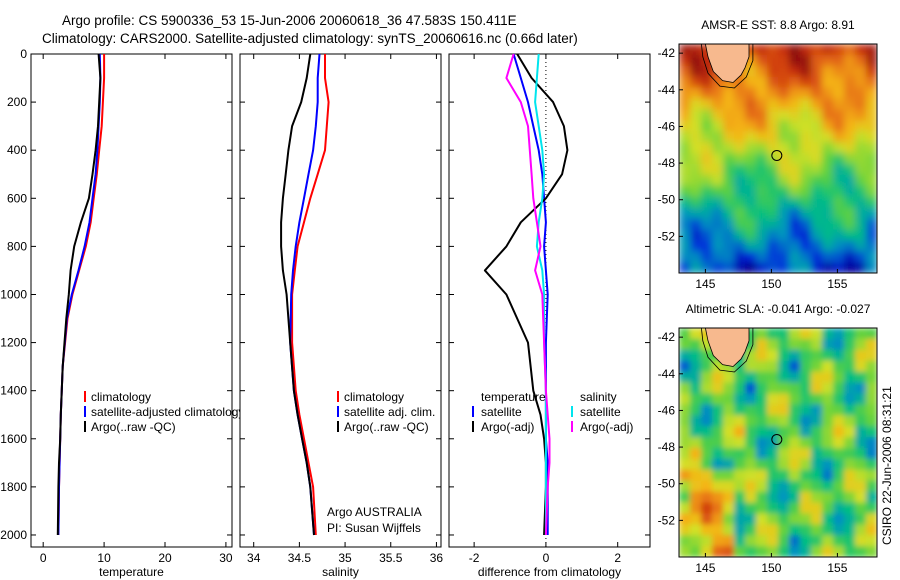 This screenshot has height=580, width=900. I want to click on y-tick-label: -44, so click(667, 90).